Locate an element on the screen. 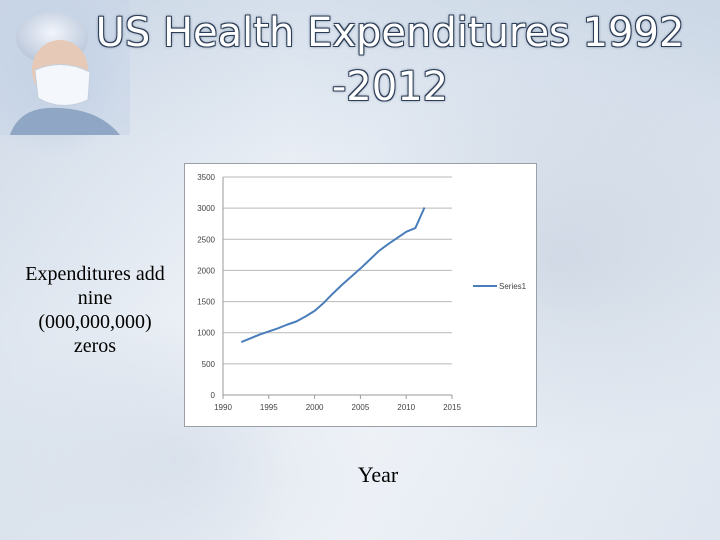  x-tick-label: 2015 is located at coordinates (452, 407).